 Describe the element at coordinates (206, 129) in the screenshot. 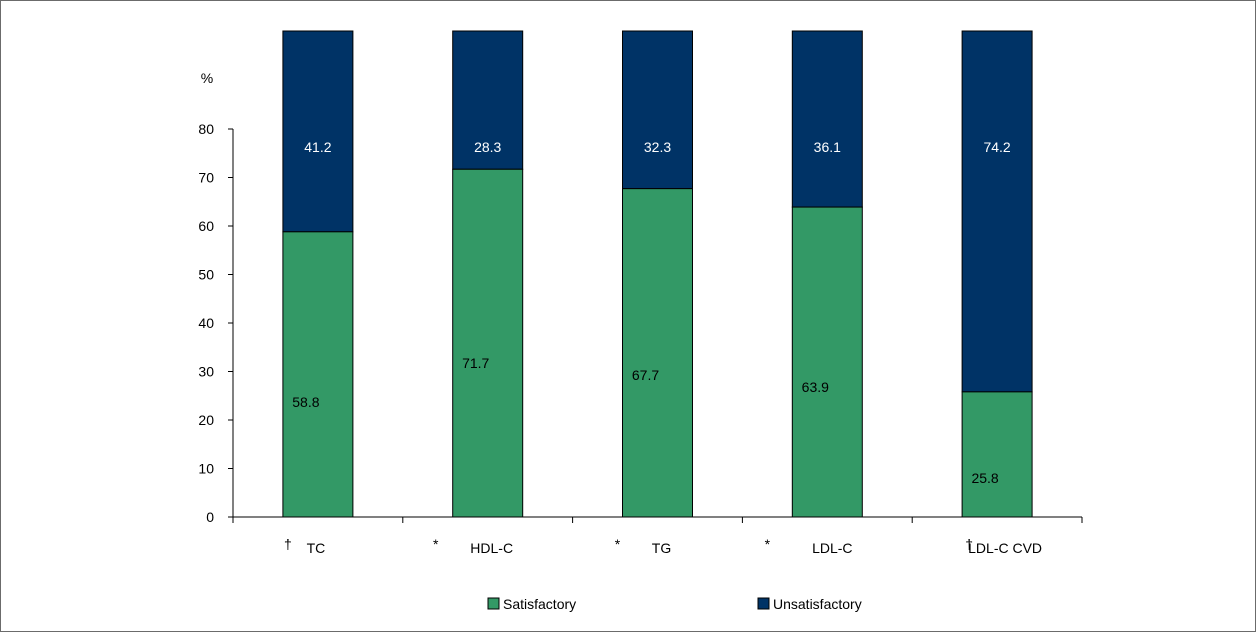

I see `y-tick-label: 80` at that location.